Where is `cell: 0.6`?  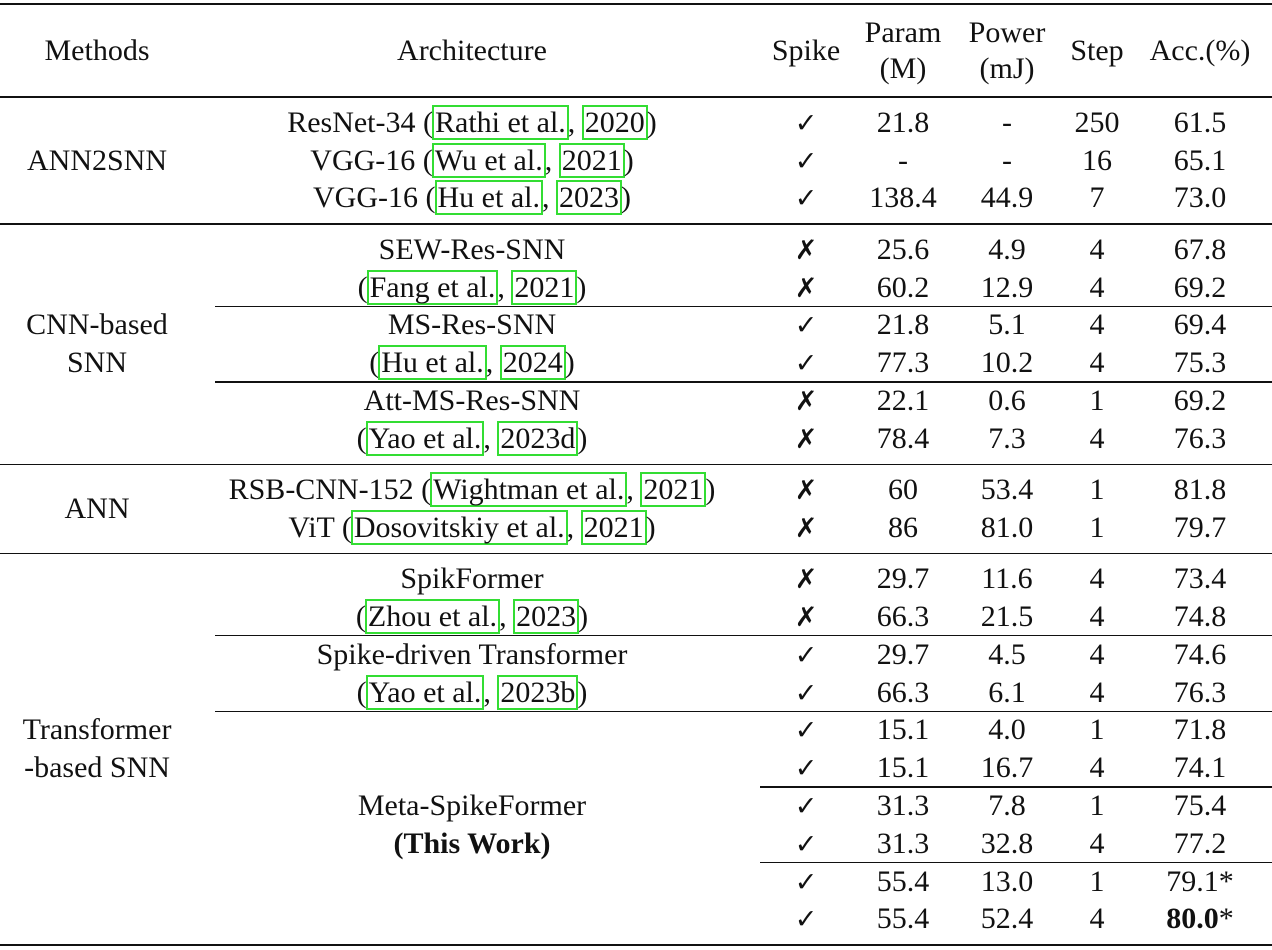 cell: 0.6 is located at coordinates (1007, 401).